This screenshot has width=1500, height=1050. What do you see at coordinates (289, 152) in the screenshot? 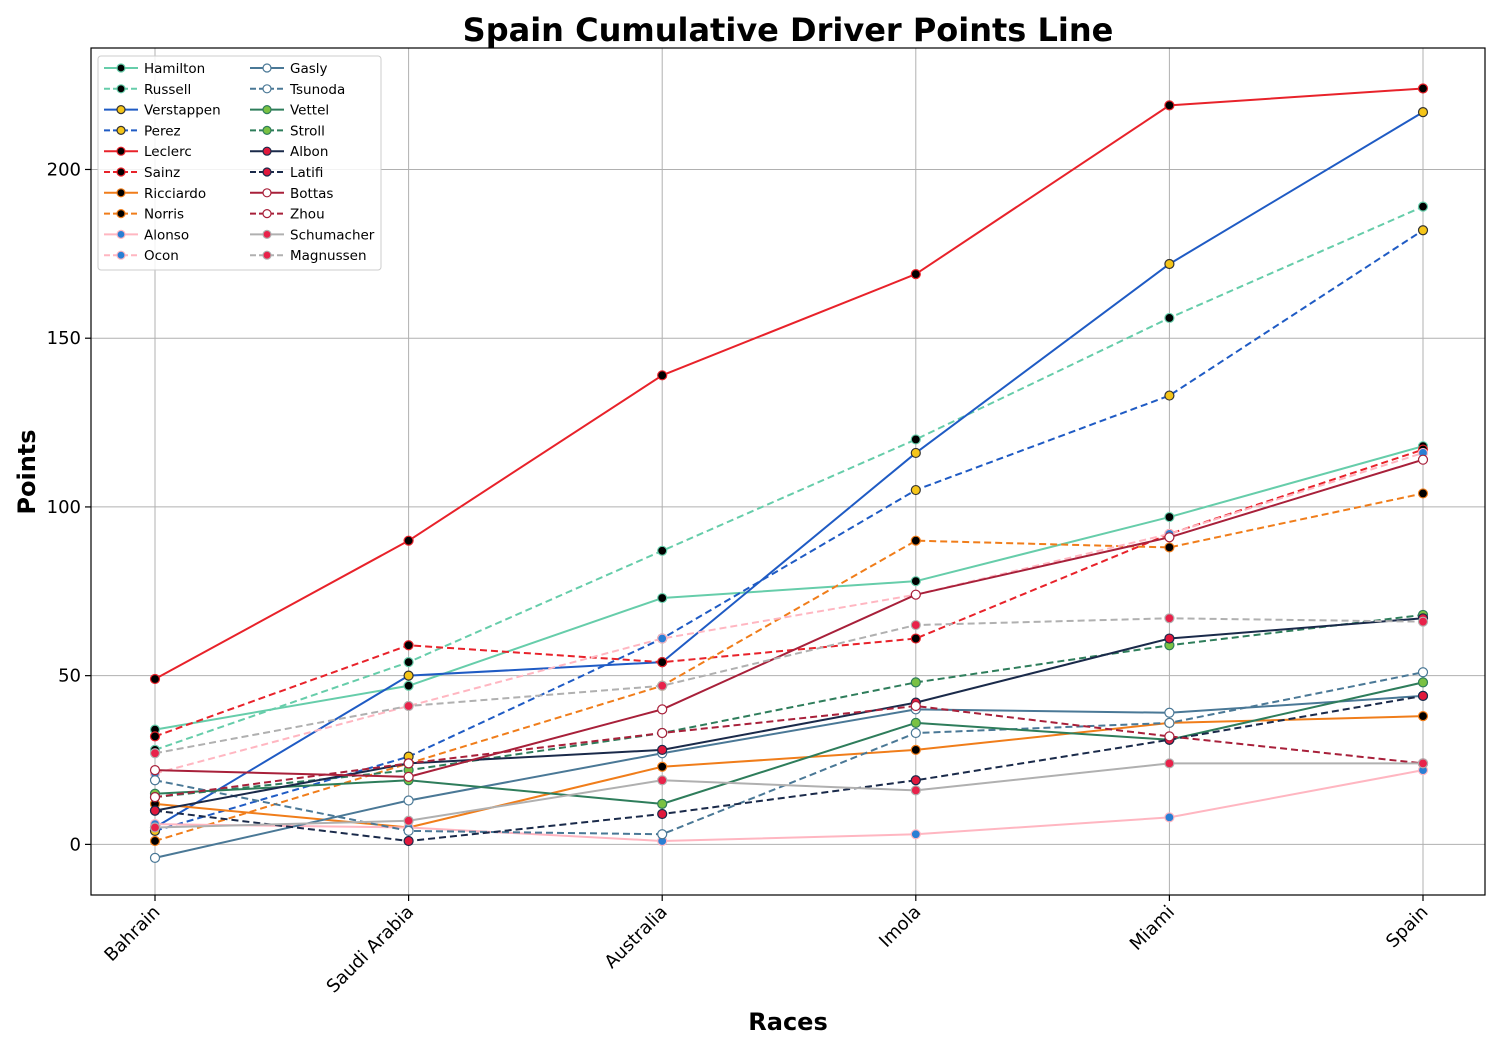
I see `legend-item-albon: Albon` at bounding box center [289, 152].